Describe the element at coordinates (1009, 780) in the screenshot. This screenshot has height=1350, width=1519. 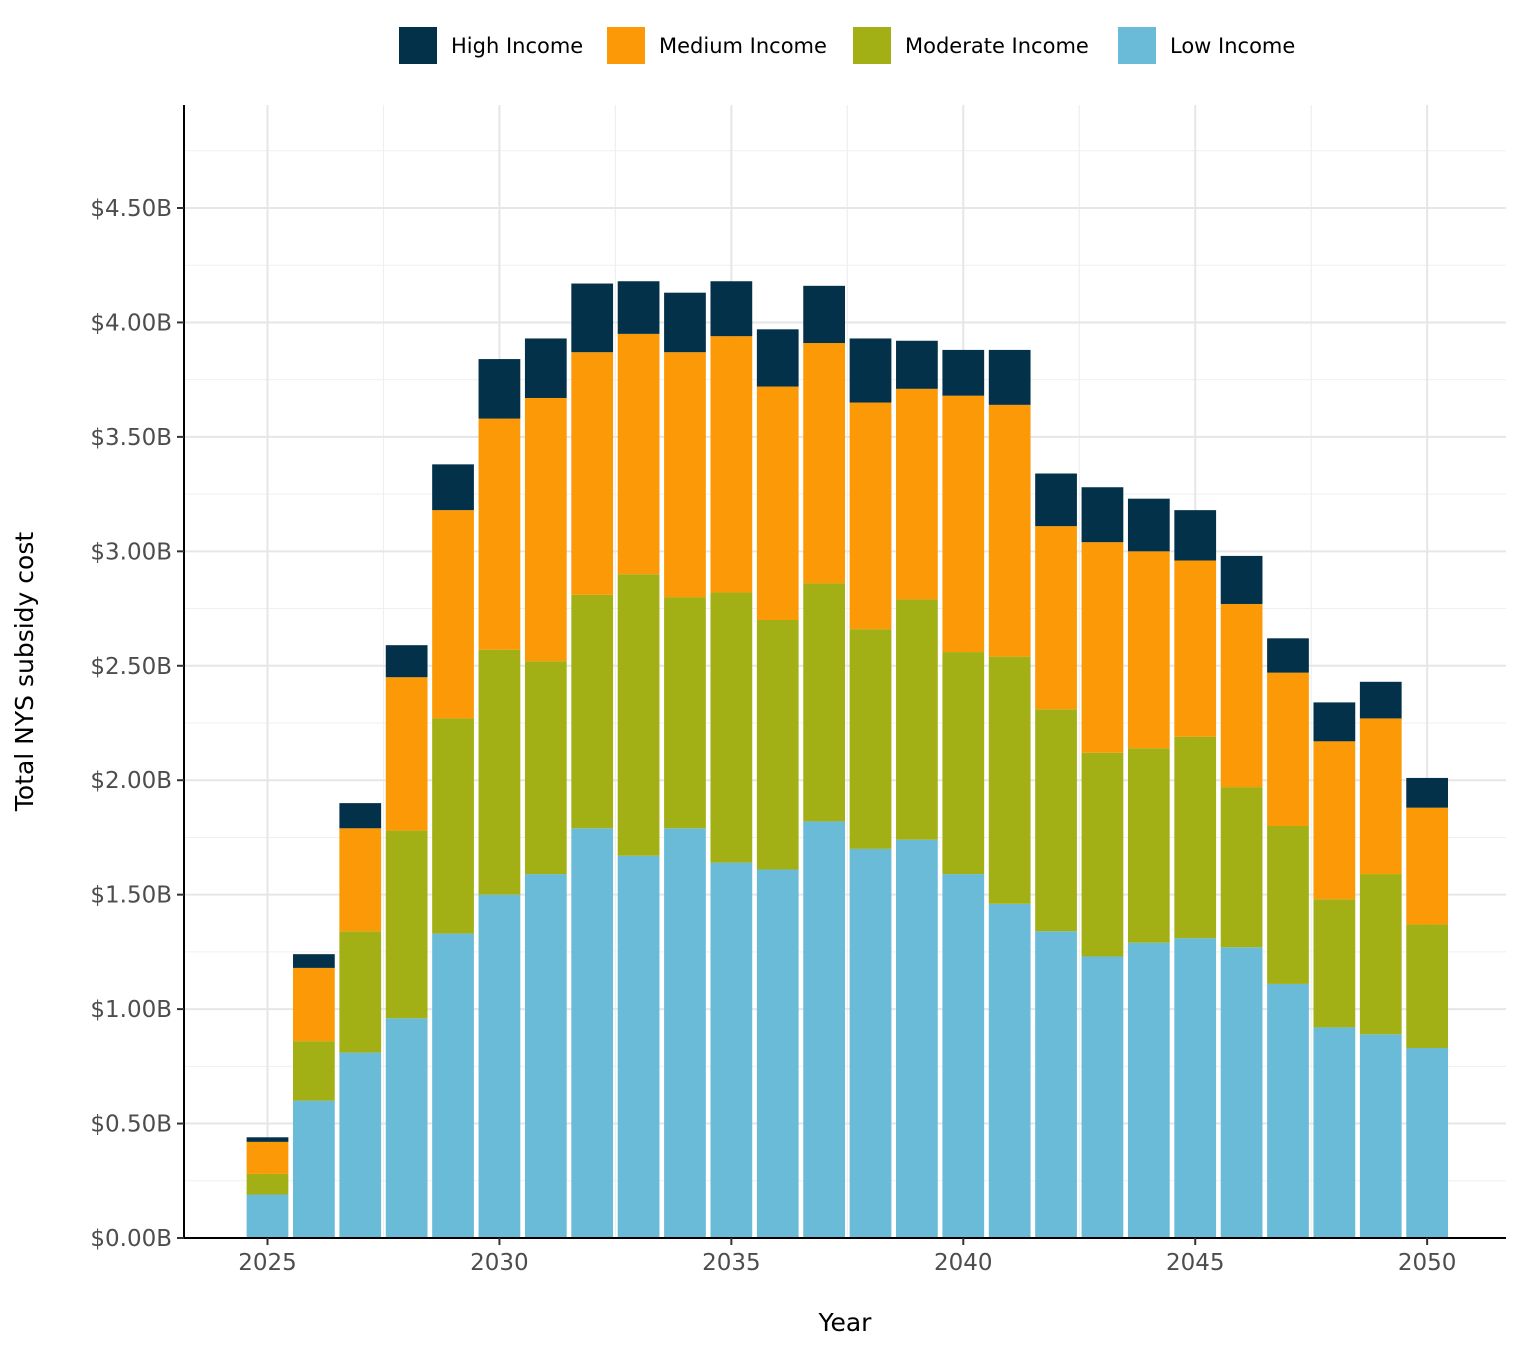
I see `bar-moderate-income-2041` at that location.